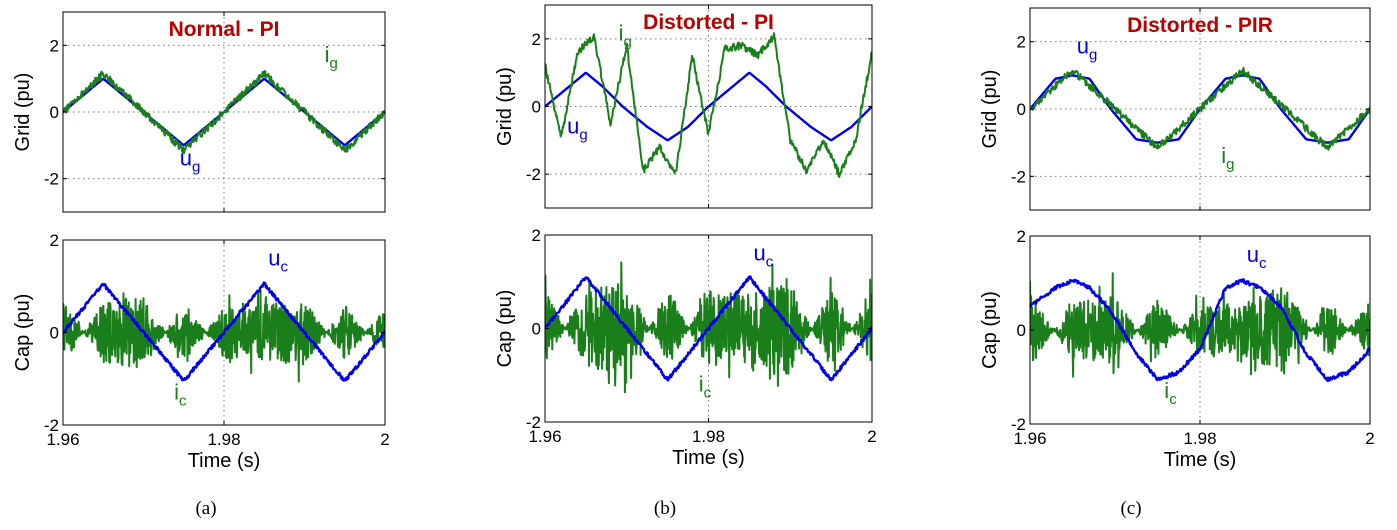 The width and height of the screenshot is (1397, 530). What do you see at coordinates (665, 508) in the screenshot?
I see `caption-b: (b)` at bounding box center [665, 508].